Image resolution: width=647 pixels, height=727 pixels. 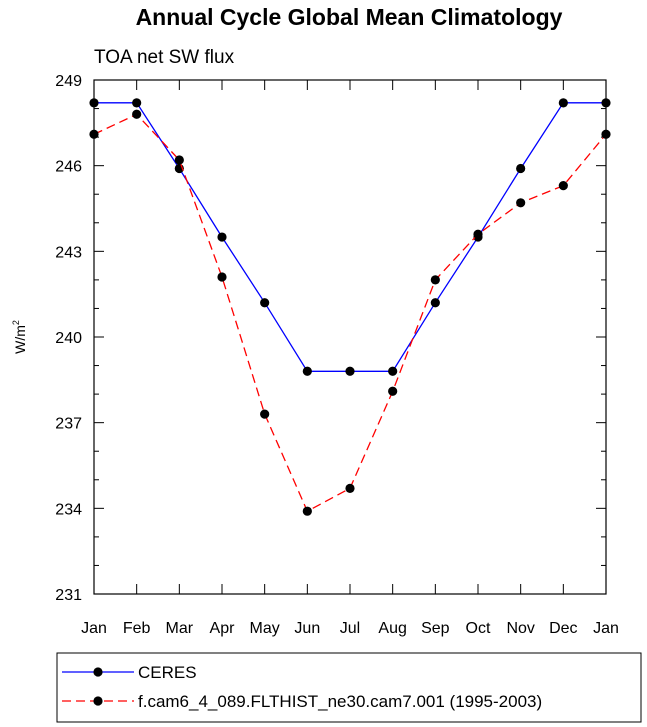 What do you see at coordinates (20, 339) in the screenshot?
I see `y-axis-title-base: W/m` at bounding box center [20, 339].